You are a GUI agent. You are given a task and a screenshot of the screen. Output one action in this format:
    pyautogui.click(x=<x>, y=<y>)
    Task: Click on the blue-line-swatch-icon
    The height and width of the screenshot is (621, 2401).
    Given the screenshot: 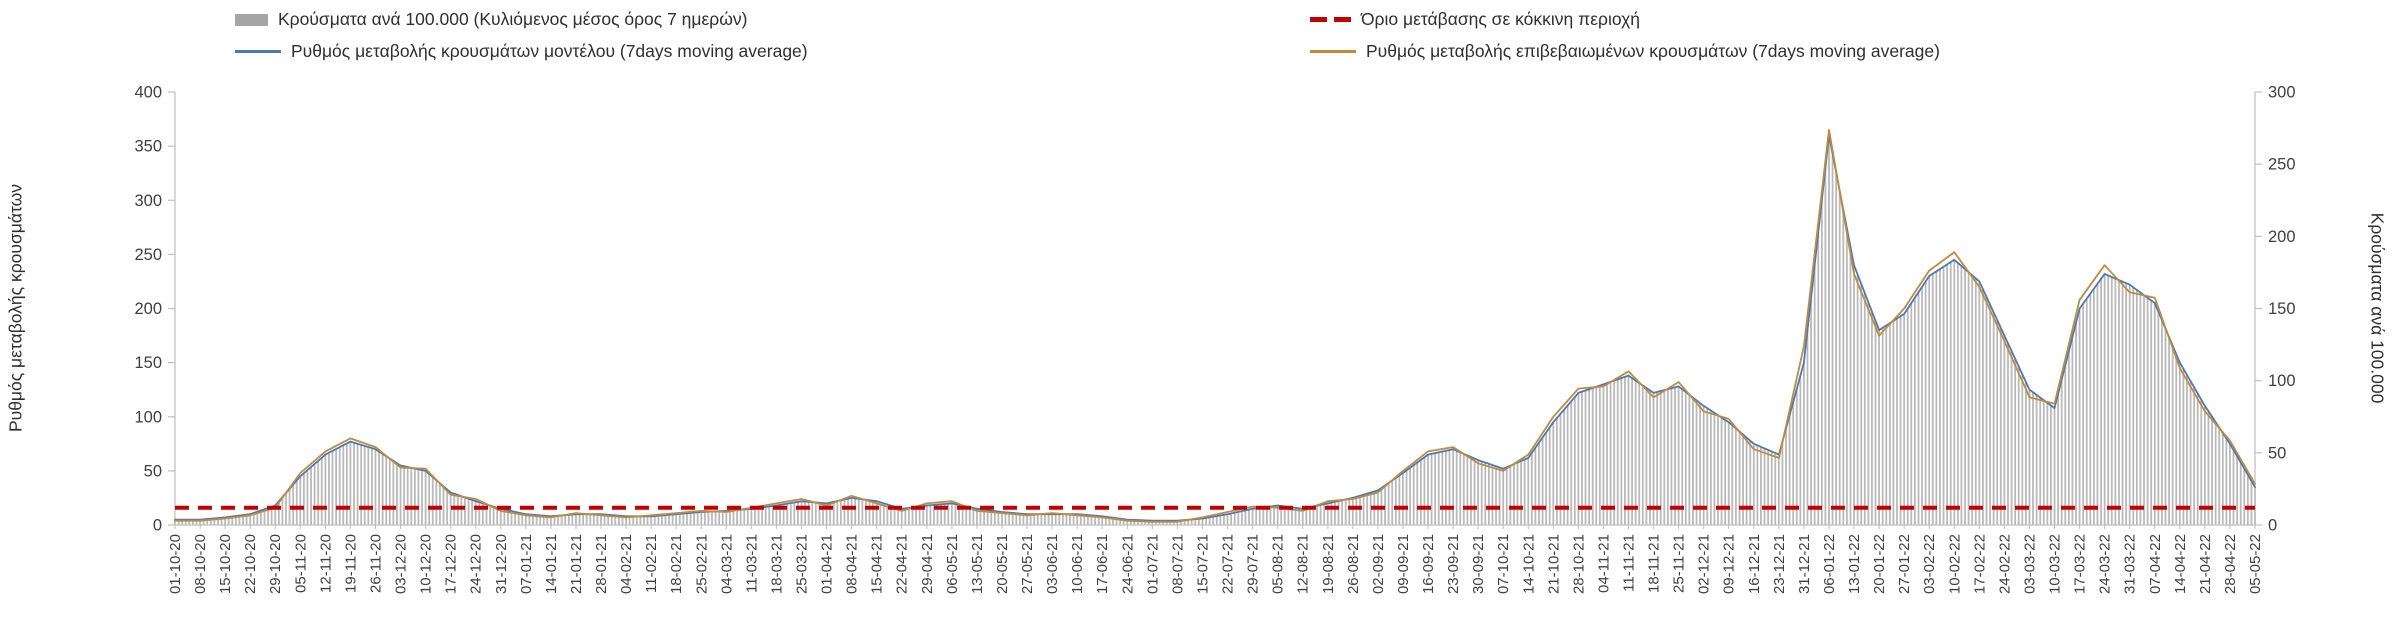 What is the action you would take?
    pyautogui.click(x=258, y=51)
    